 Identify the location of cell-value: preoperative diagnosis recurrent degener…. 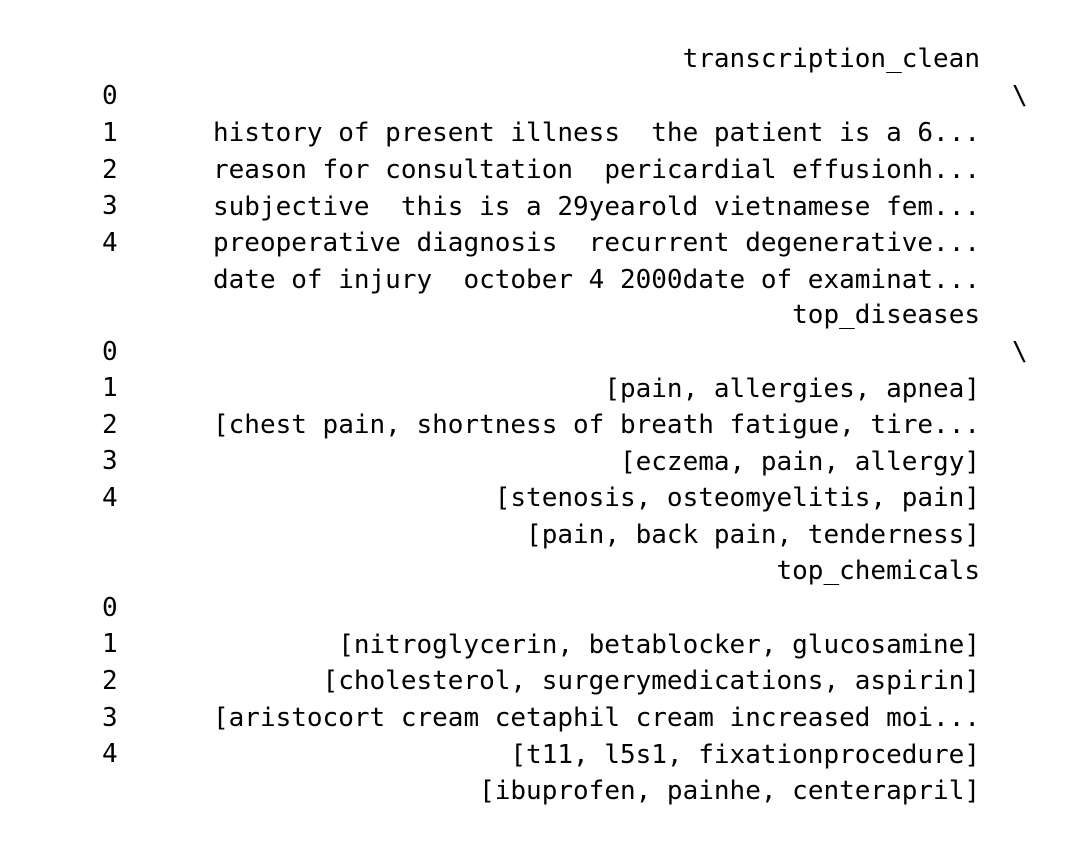
(596, 243).